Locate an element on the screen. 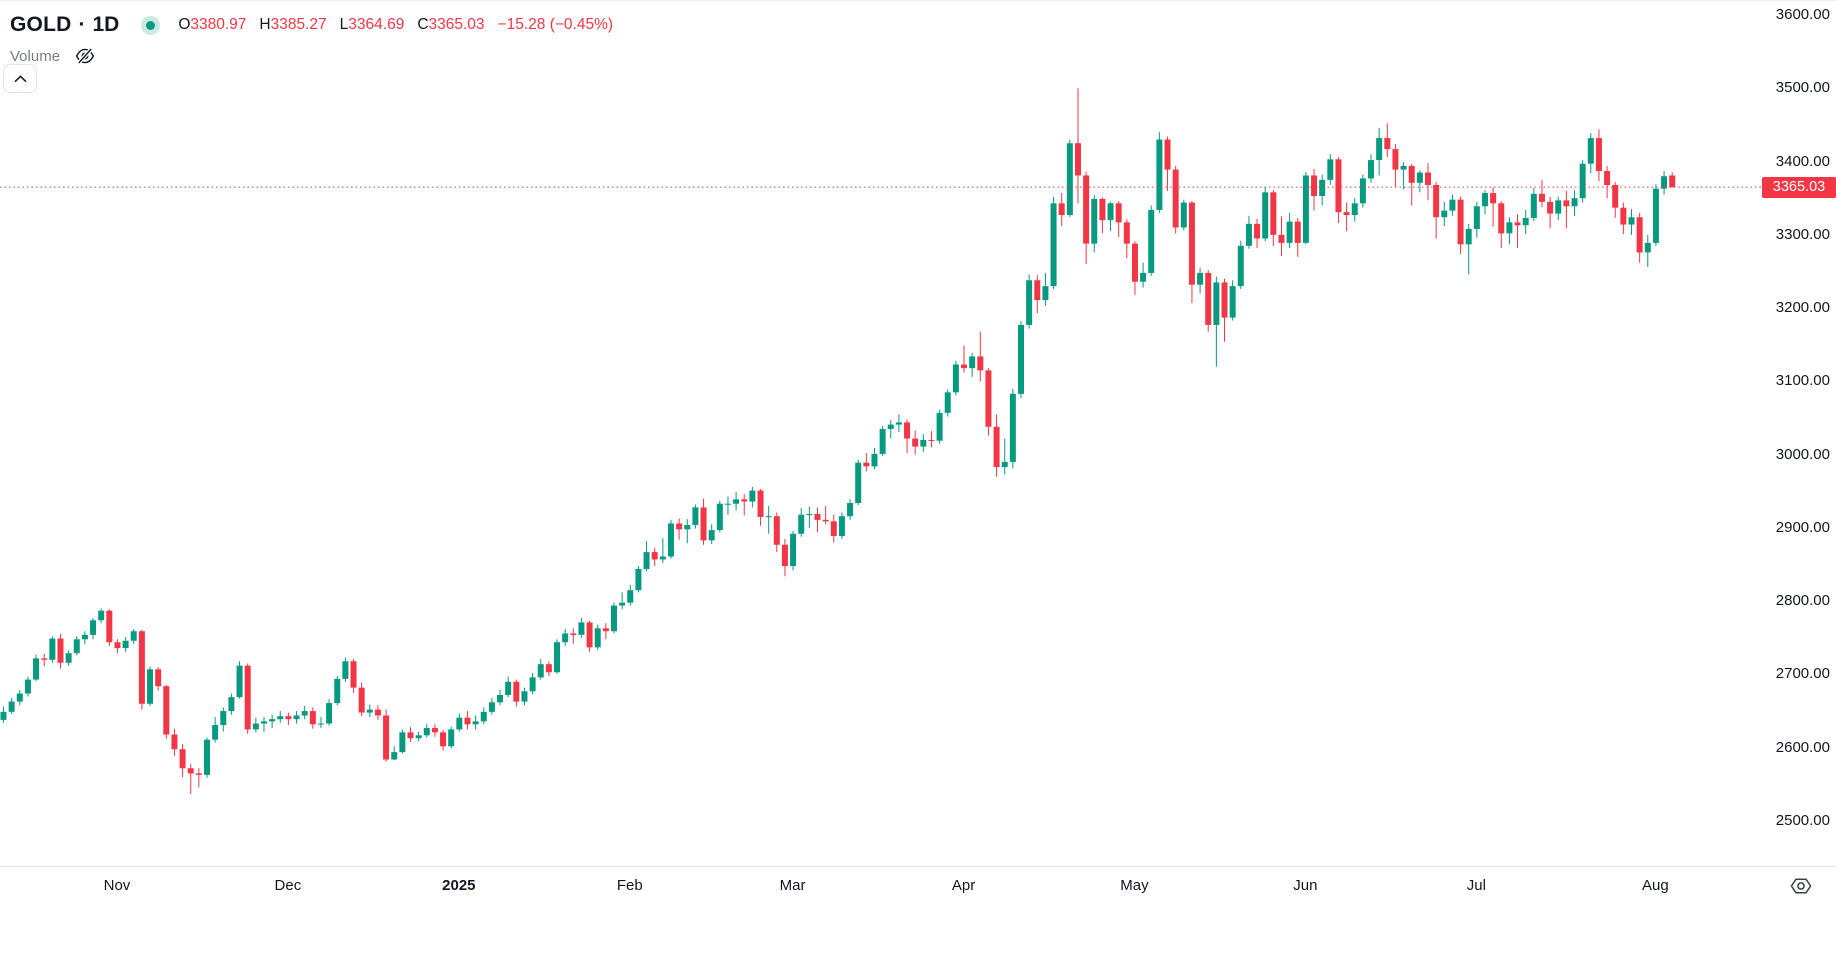 This screenshot has width=1836, height=962. collapse-pane-button is located at coordinates (20, 78).